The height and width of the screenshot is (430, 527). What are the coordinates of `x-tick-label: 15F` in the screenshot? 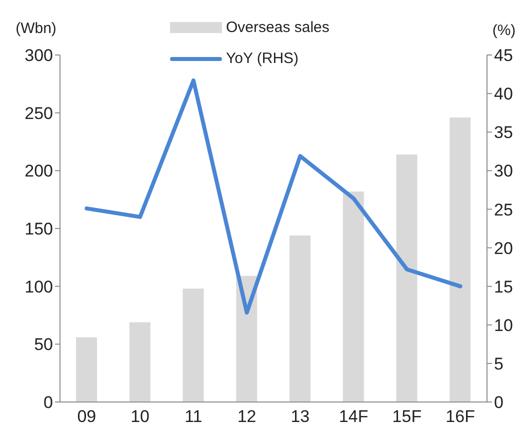 It's located at (407, 416).